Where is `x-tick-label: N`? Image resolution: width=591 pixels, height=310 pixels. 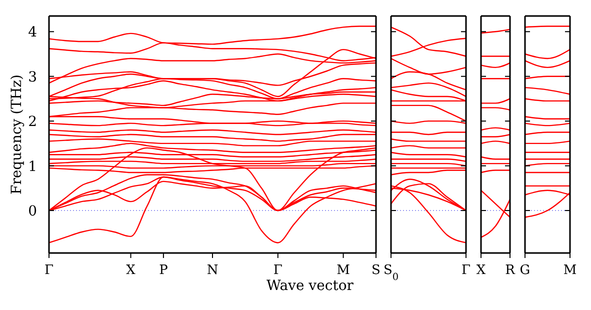 x-tick-label: N is located at coordinates (212, 270).